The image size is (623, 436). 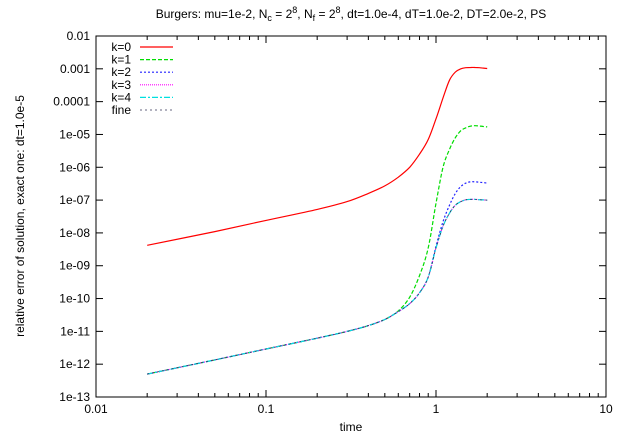 What do you see at coordinates (266, 409) in the screenshot?
I see `x-tick-label: 0.1` at bounding box center [266, 409].